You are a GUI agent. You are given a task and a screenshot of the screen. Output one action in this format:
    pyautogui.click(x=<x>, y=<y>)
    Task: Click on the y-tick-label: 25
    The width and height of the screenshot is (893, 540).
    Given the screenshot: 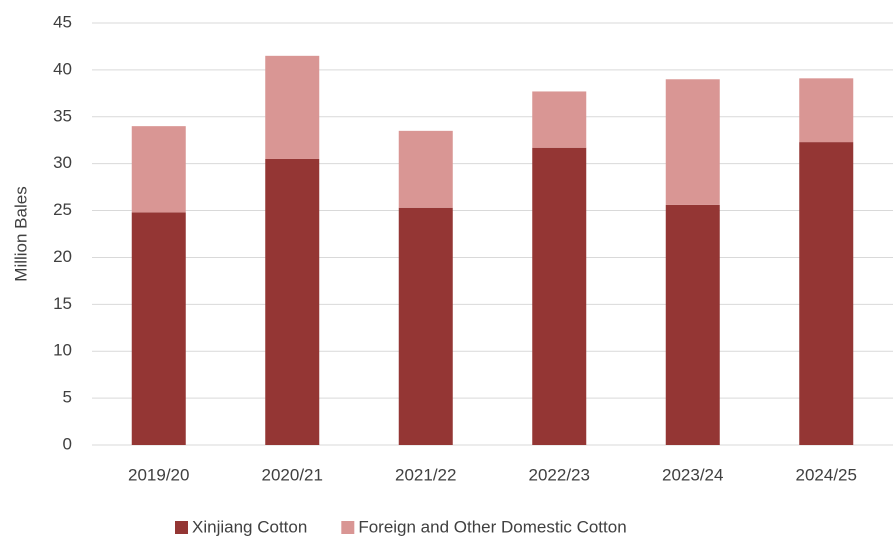 What is the action you would take?
    pyautogui.click(x=62, y=209)
    